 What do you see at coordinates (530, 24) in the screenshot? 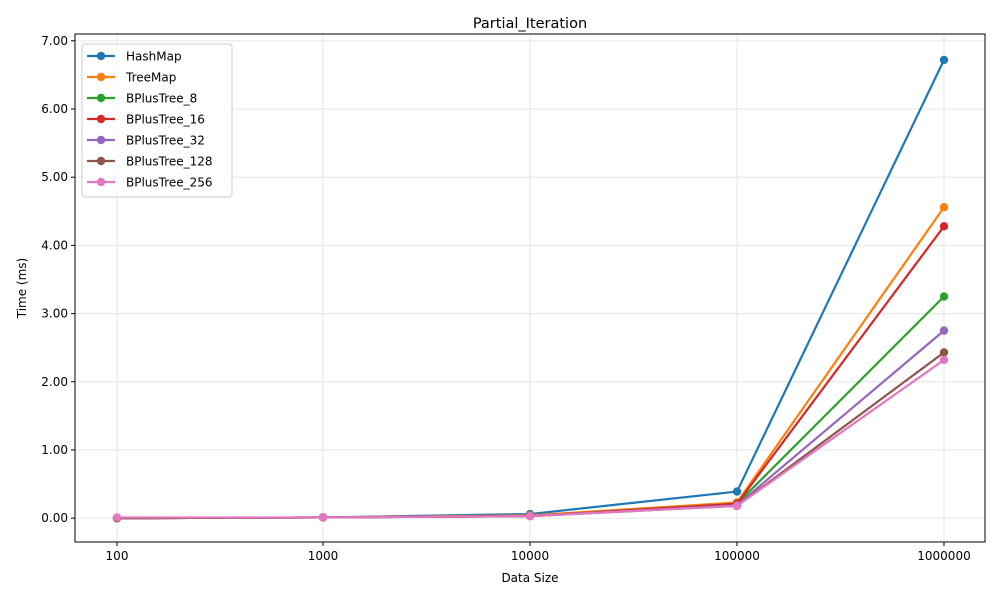
I see `chart-title: Partial_Iteration` at bounding box center [530, 24].